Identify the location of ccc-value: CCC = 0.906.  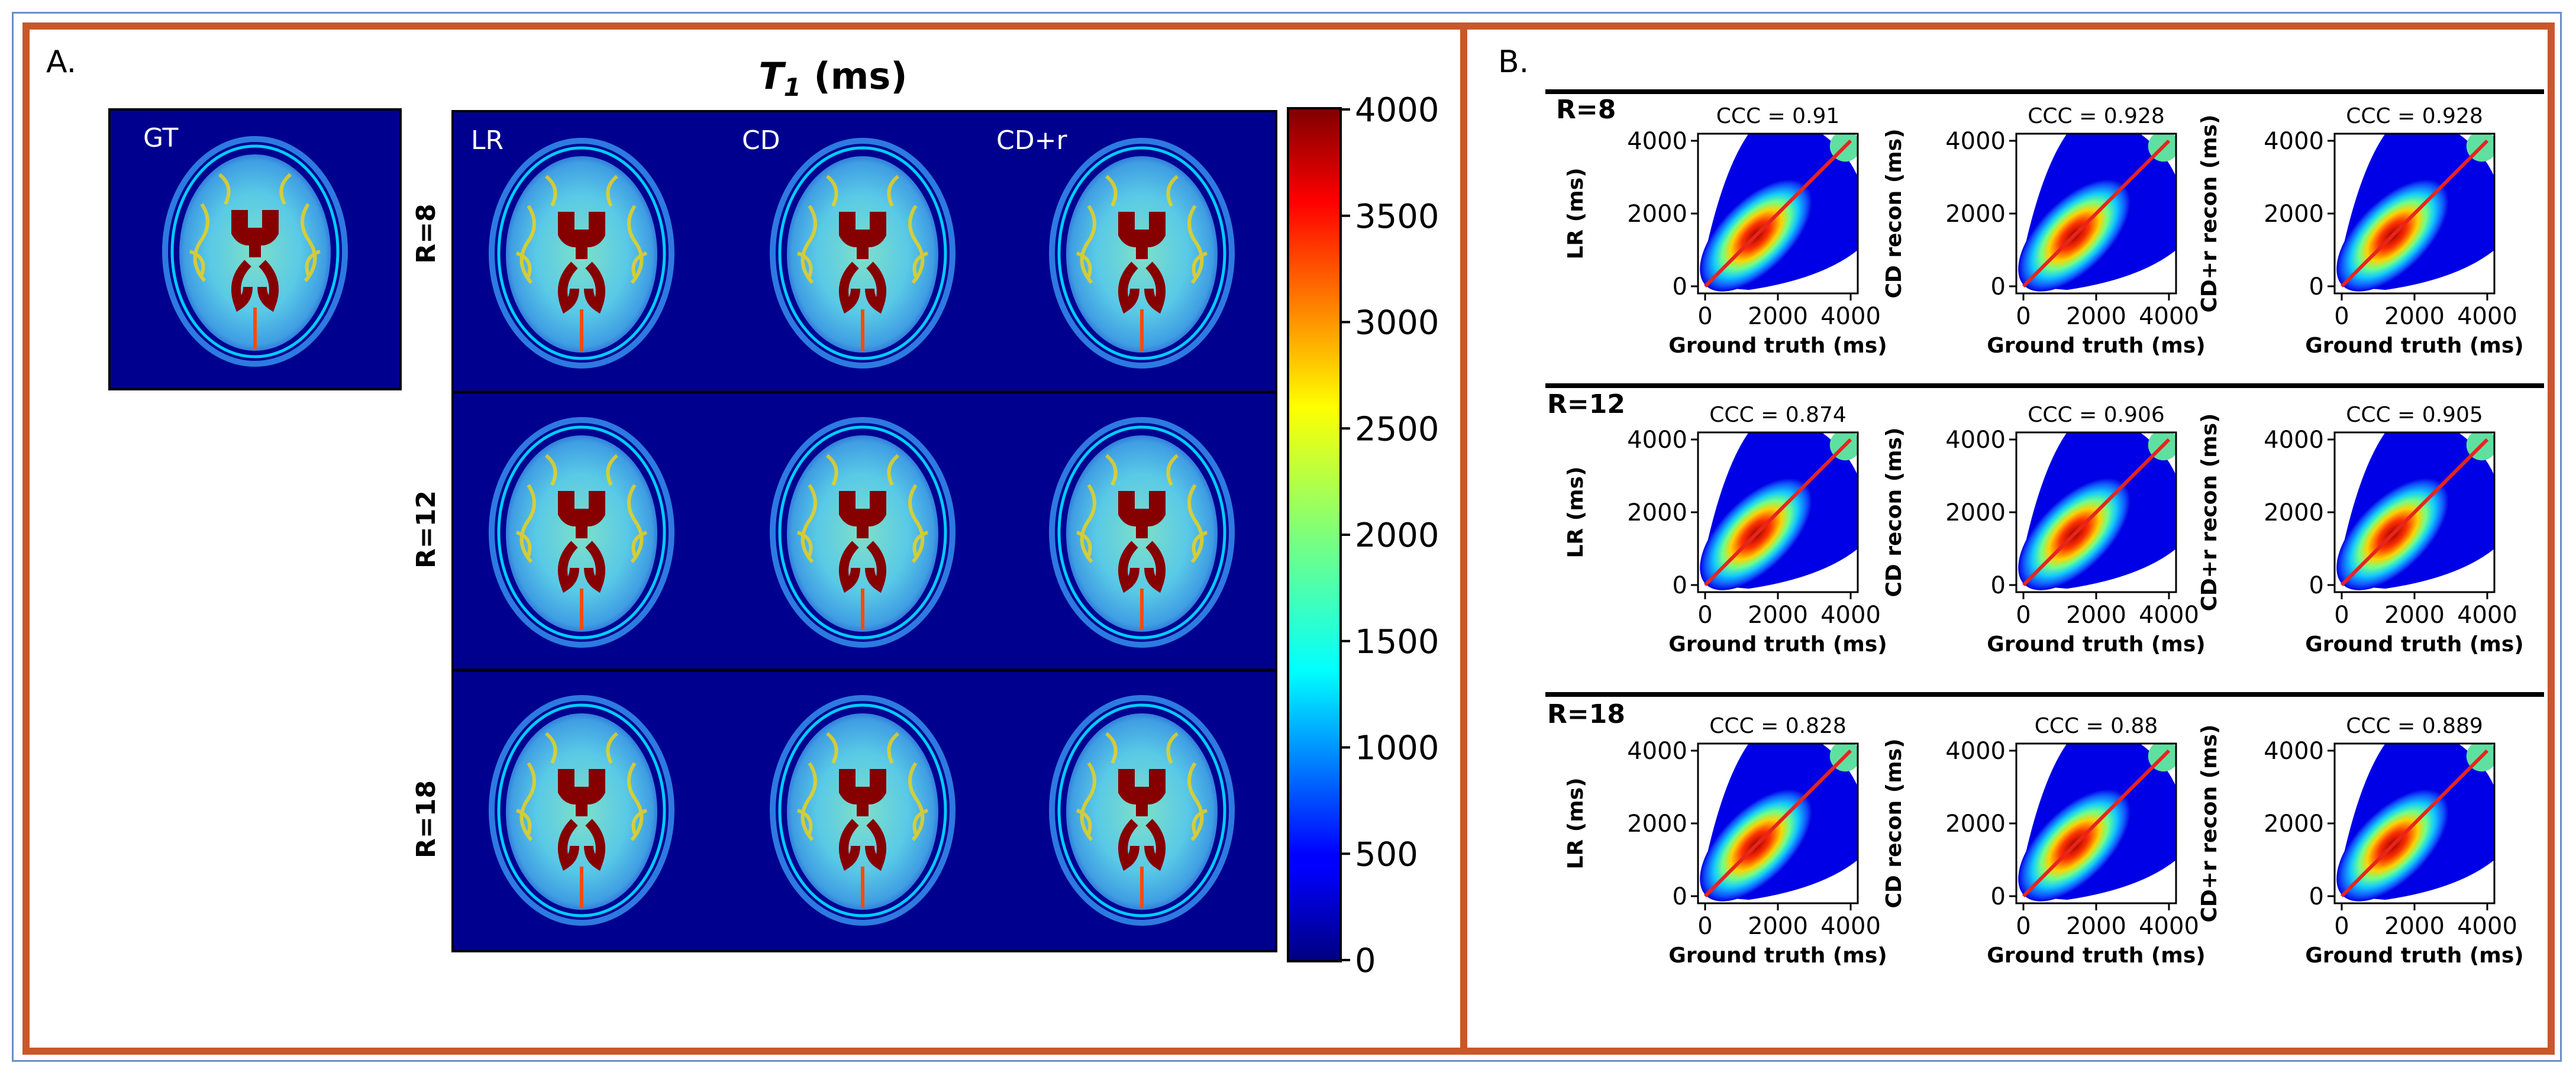
(2096, 415).